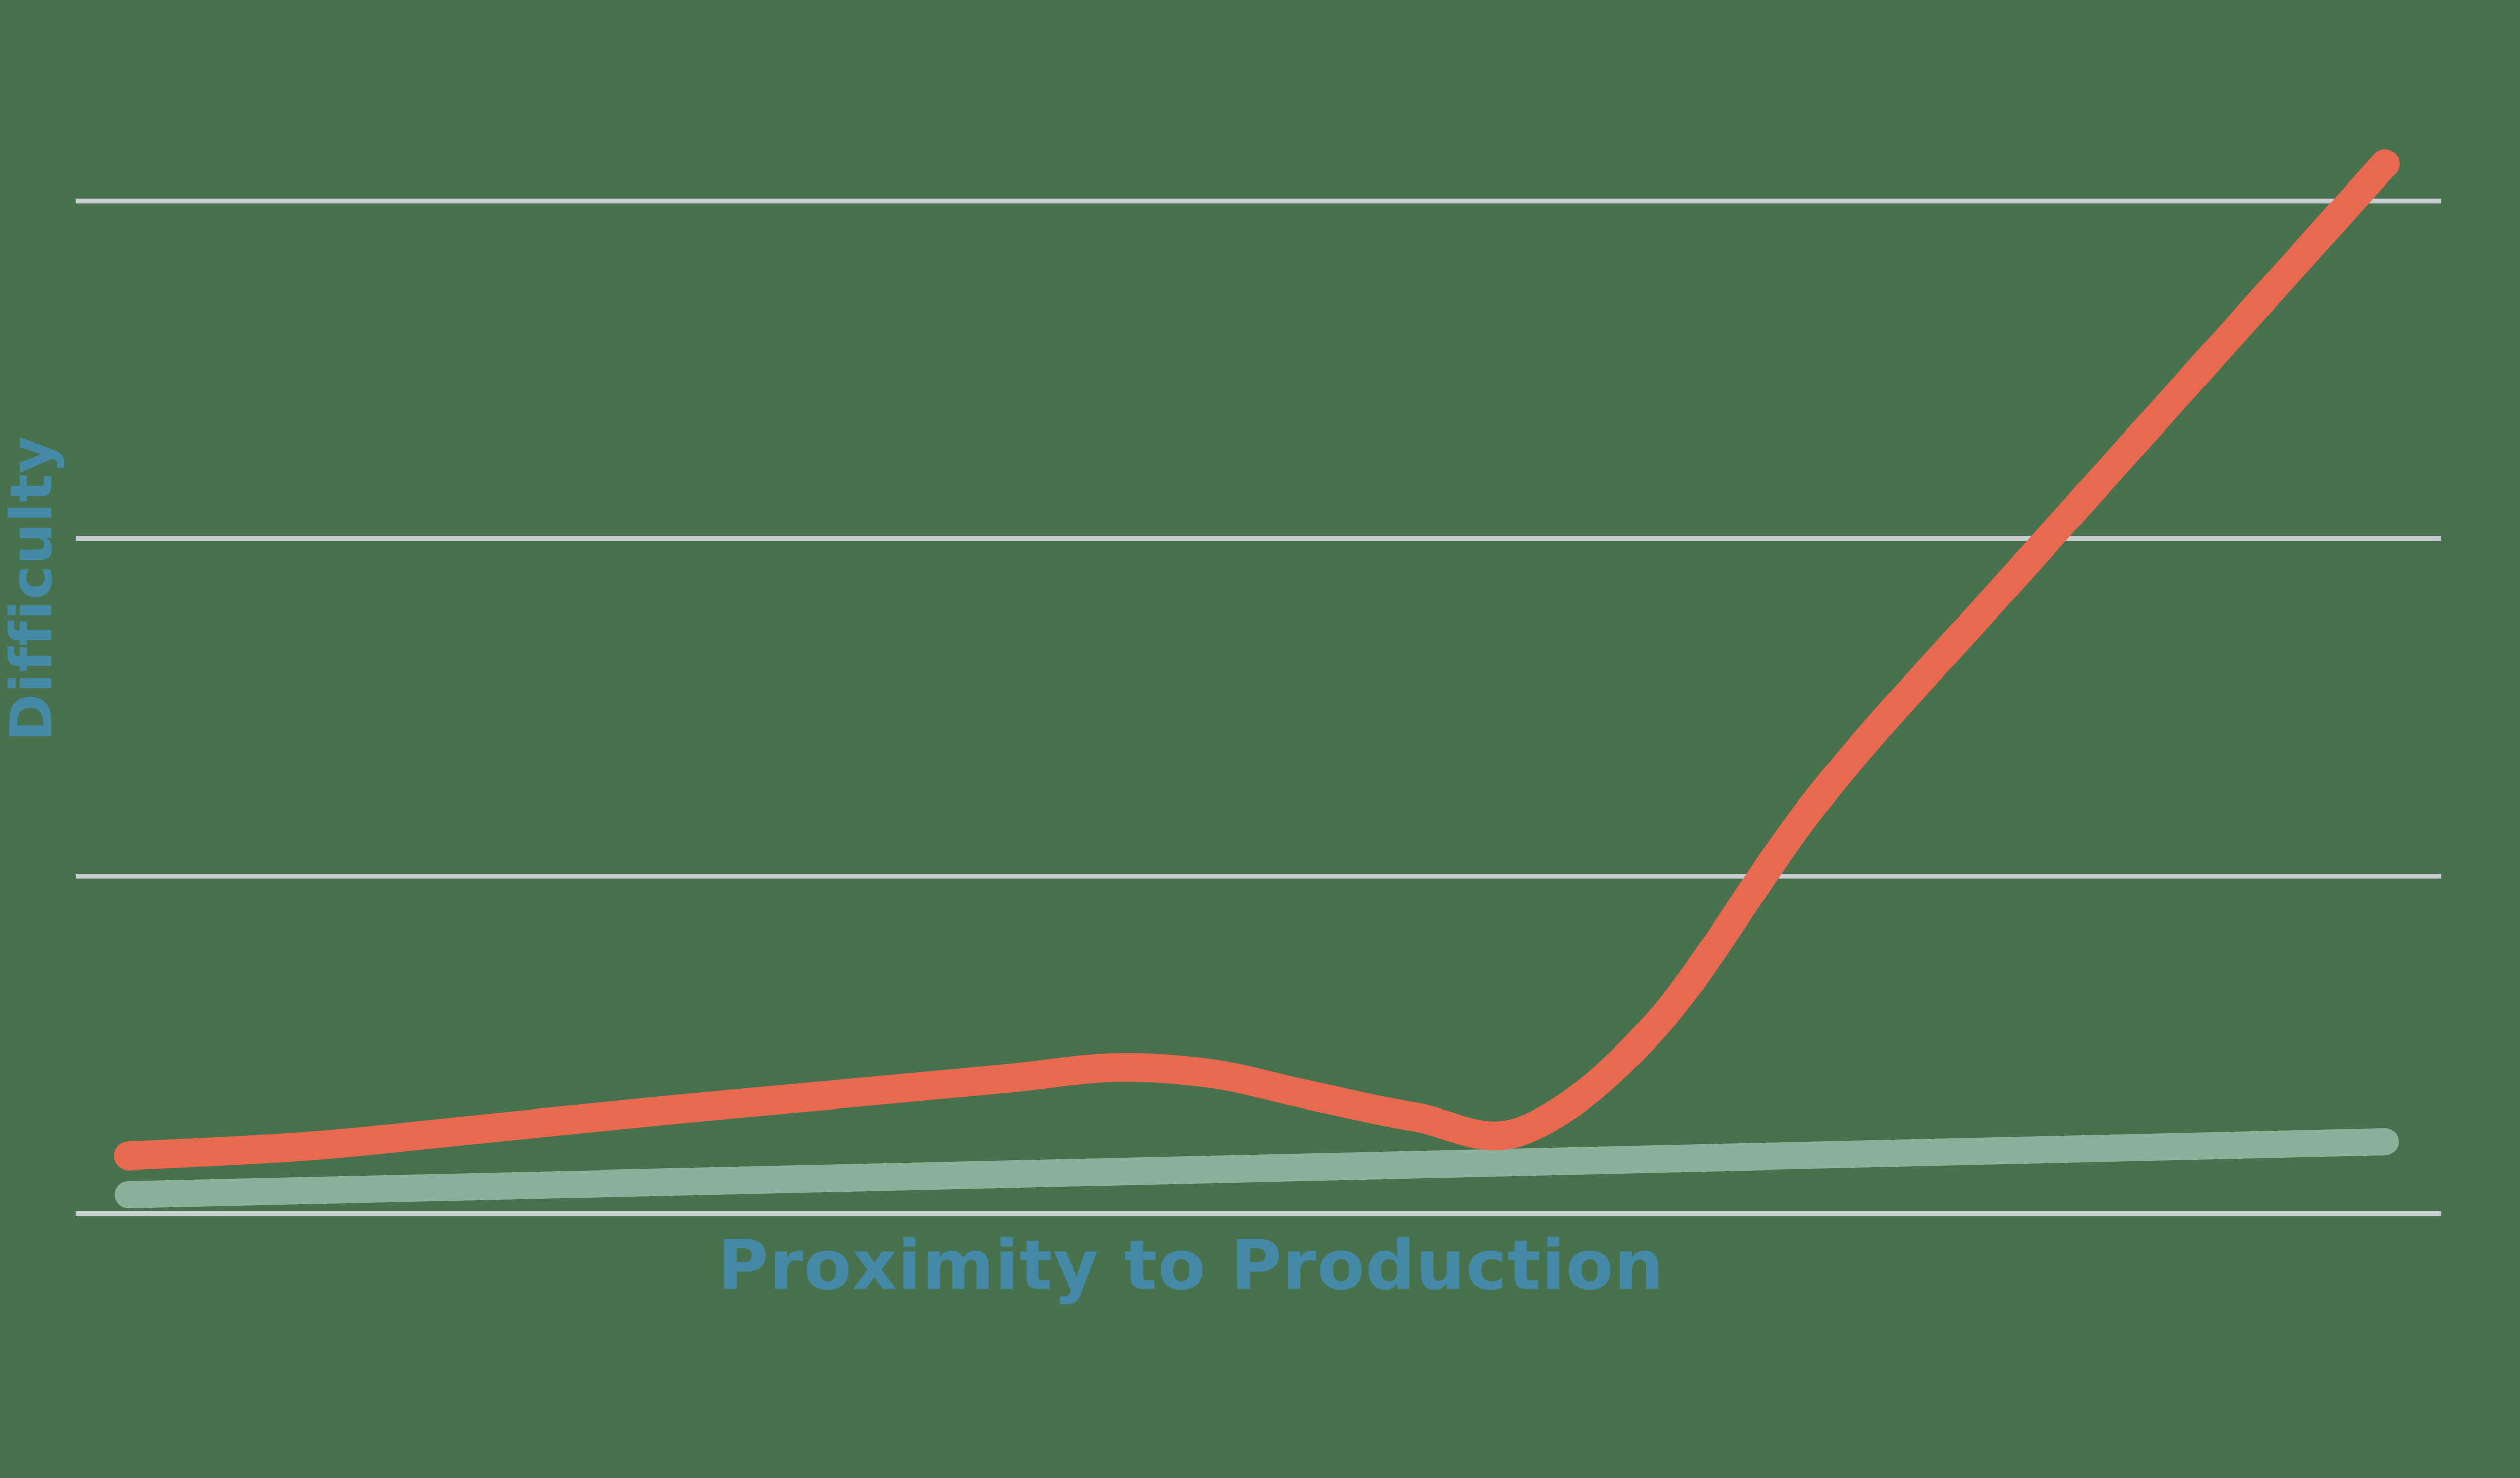 The height and width of the screenshot is (1478, 2520). I want to click on y-axis-label: Difficulty, so click(33, 588).